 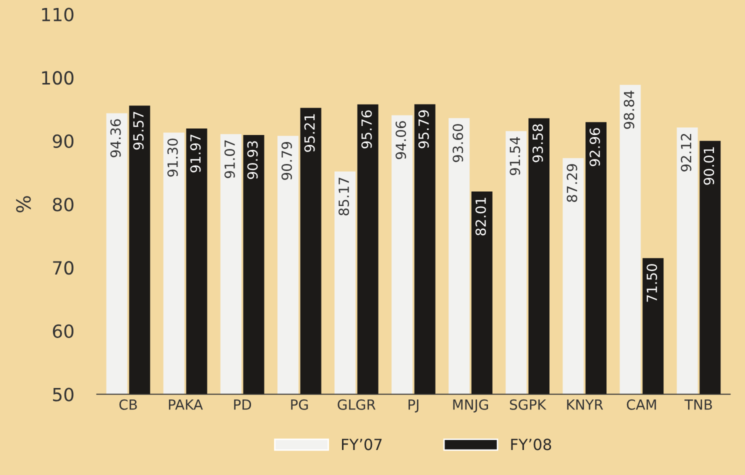 What do you see at coordinates (138, 131) in the screenshot?
I see `data-label: 95.57` at bounding box center [138, 131].